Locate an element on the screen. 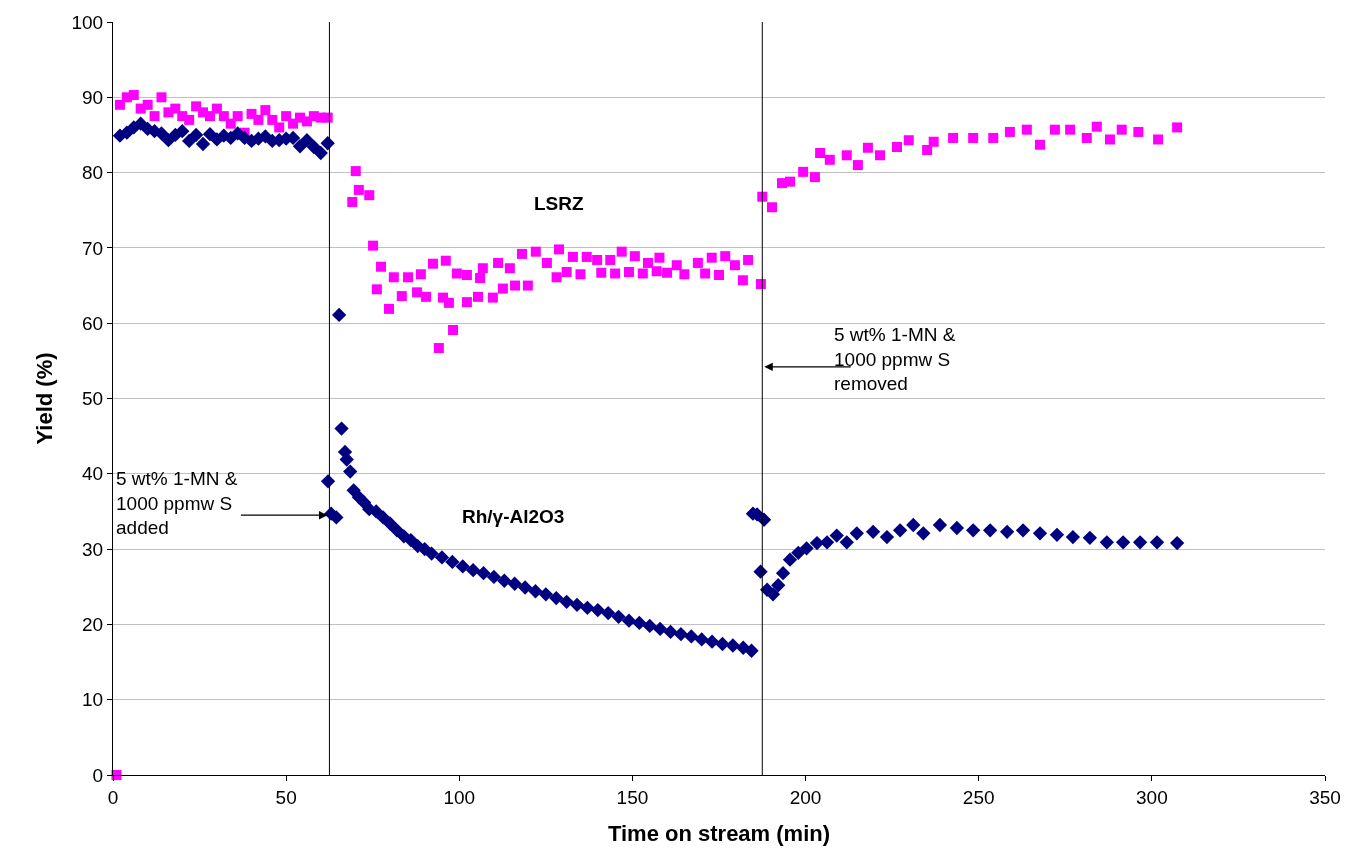 The width and height of the screenshot is (1346, 867). series-label: LSRZ is located at coordinates (559, 203).